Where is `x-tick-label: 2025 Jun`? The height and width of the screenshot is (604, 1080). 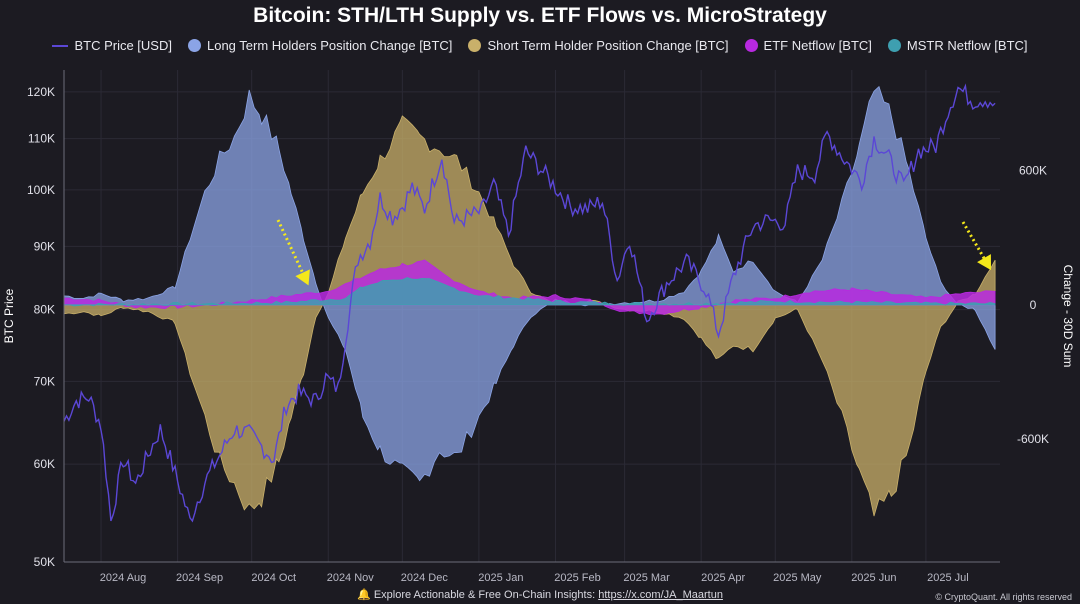 x-tick-label: 2025 Jun is located at coordinates (873, 578).